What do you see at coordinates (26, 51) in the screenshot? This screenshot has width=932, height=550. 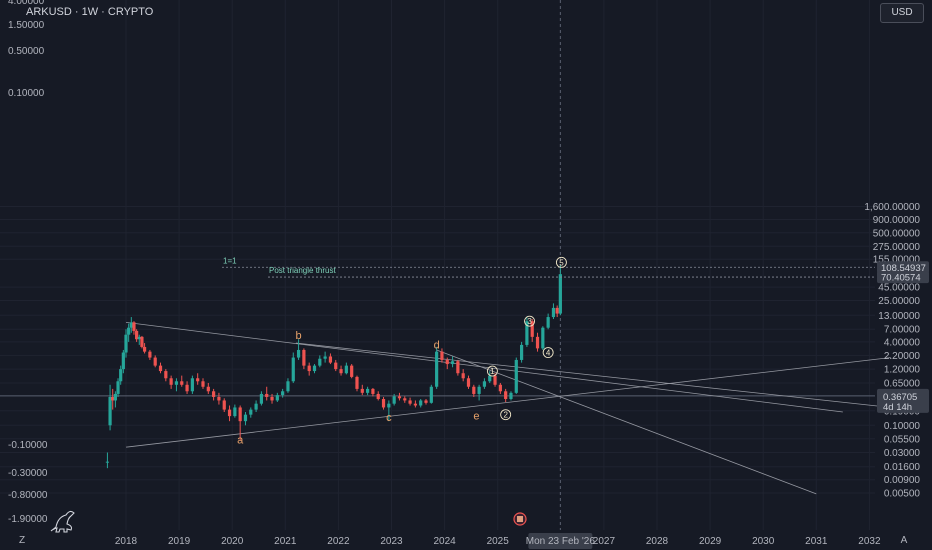 I see `left-axis-label: 0.50000` at bounding box center [26, 51].